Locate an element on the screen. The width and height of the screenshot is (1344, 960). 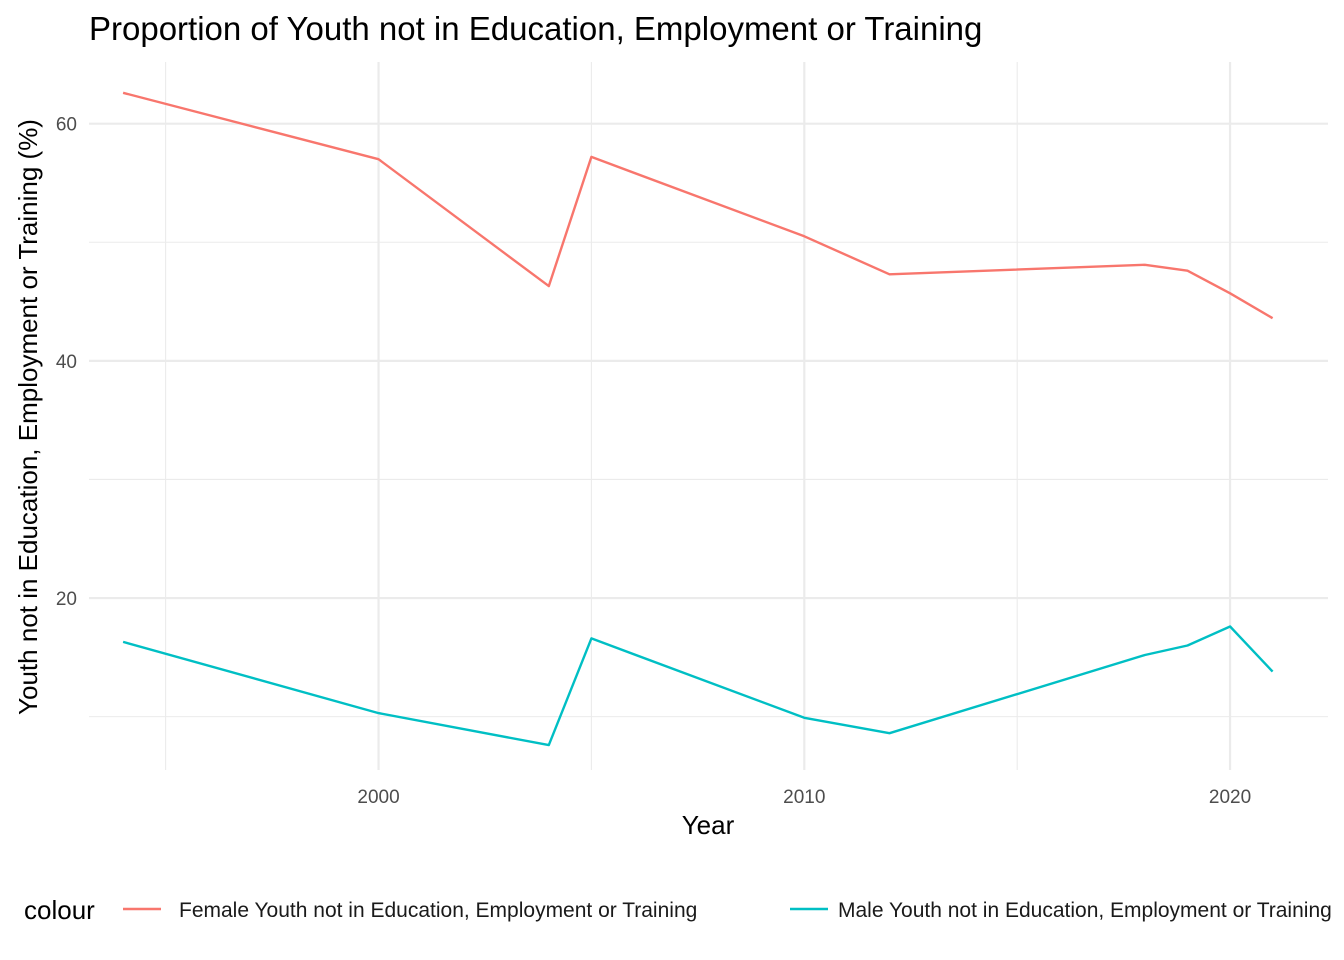
y-axis-ticks: 20 40 60 is located at coordinates (66, 362).